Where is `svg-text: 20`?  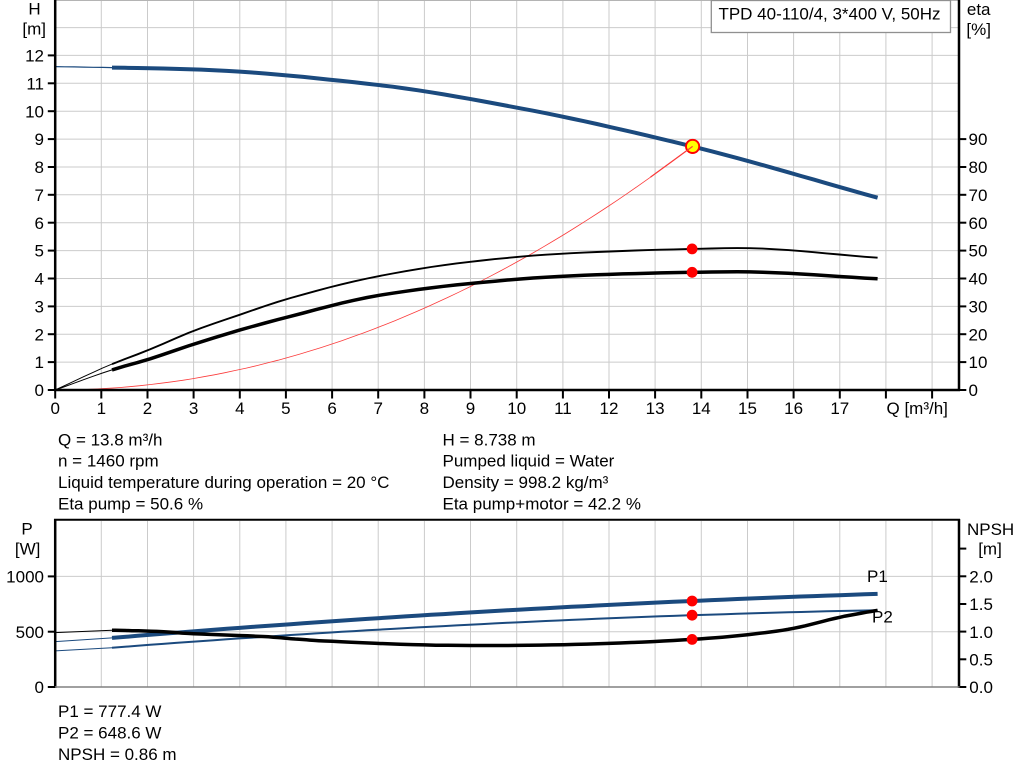
svg-text: 20 is located at coordinates (978, 334).